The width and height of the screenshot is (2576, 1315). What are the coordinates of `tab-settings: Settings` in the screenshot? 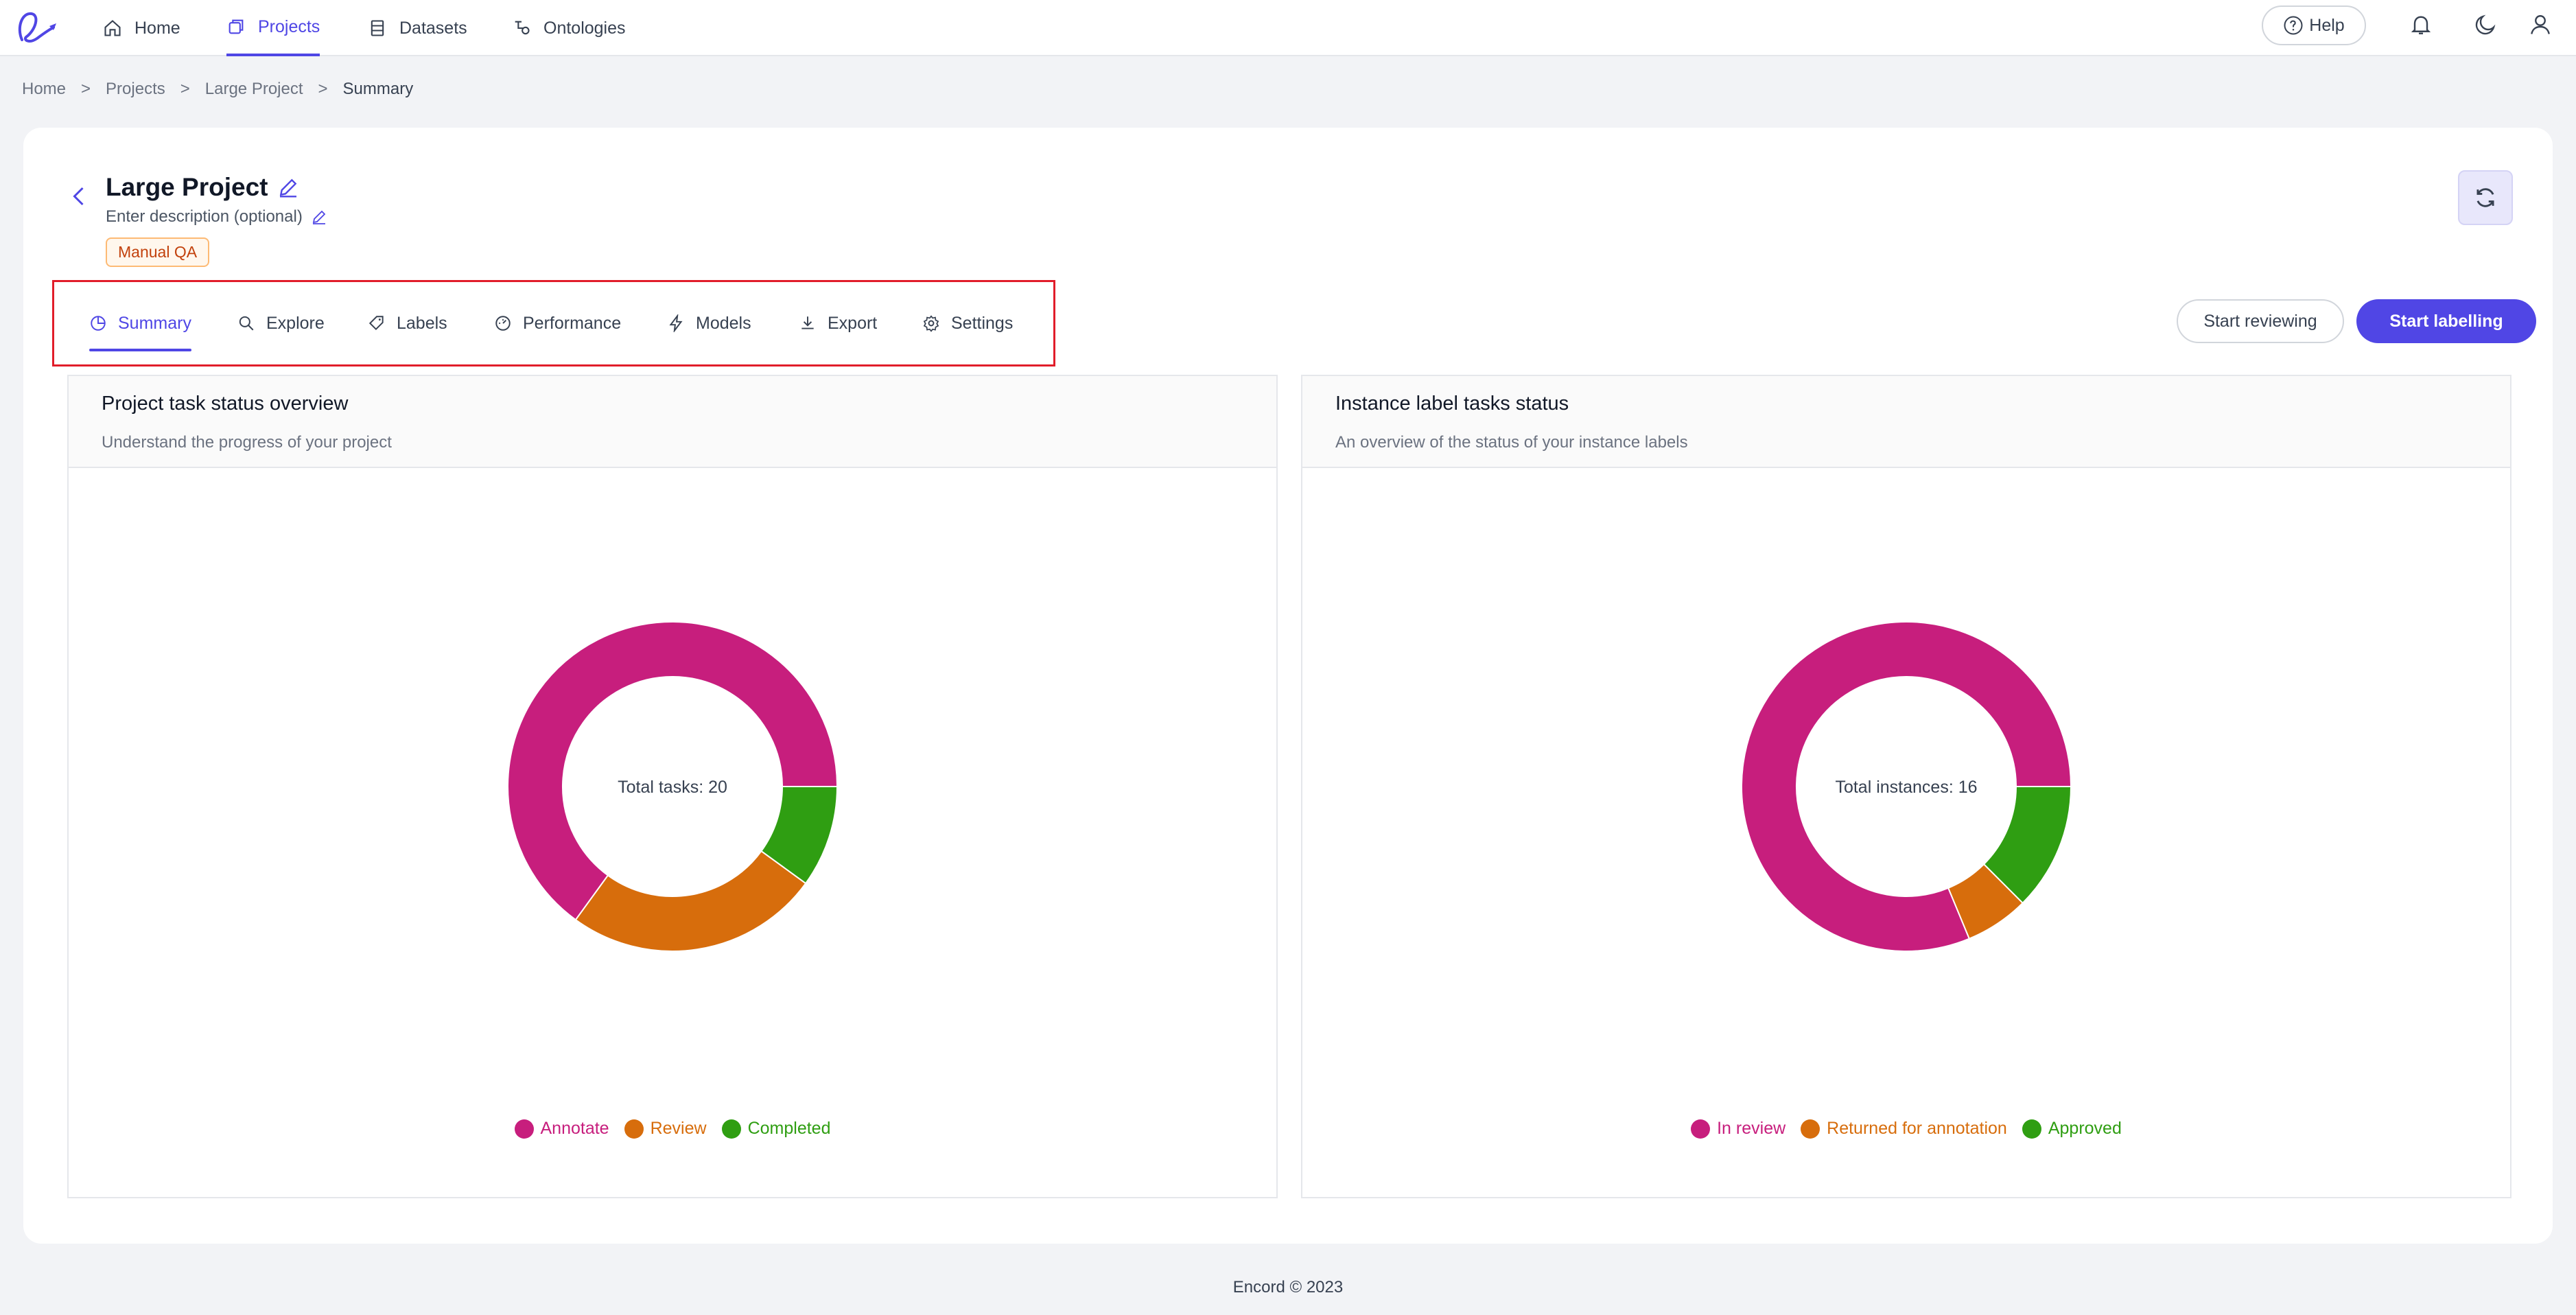 It's located at (967, 323).